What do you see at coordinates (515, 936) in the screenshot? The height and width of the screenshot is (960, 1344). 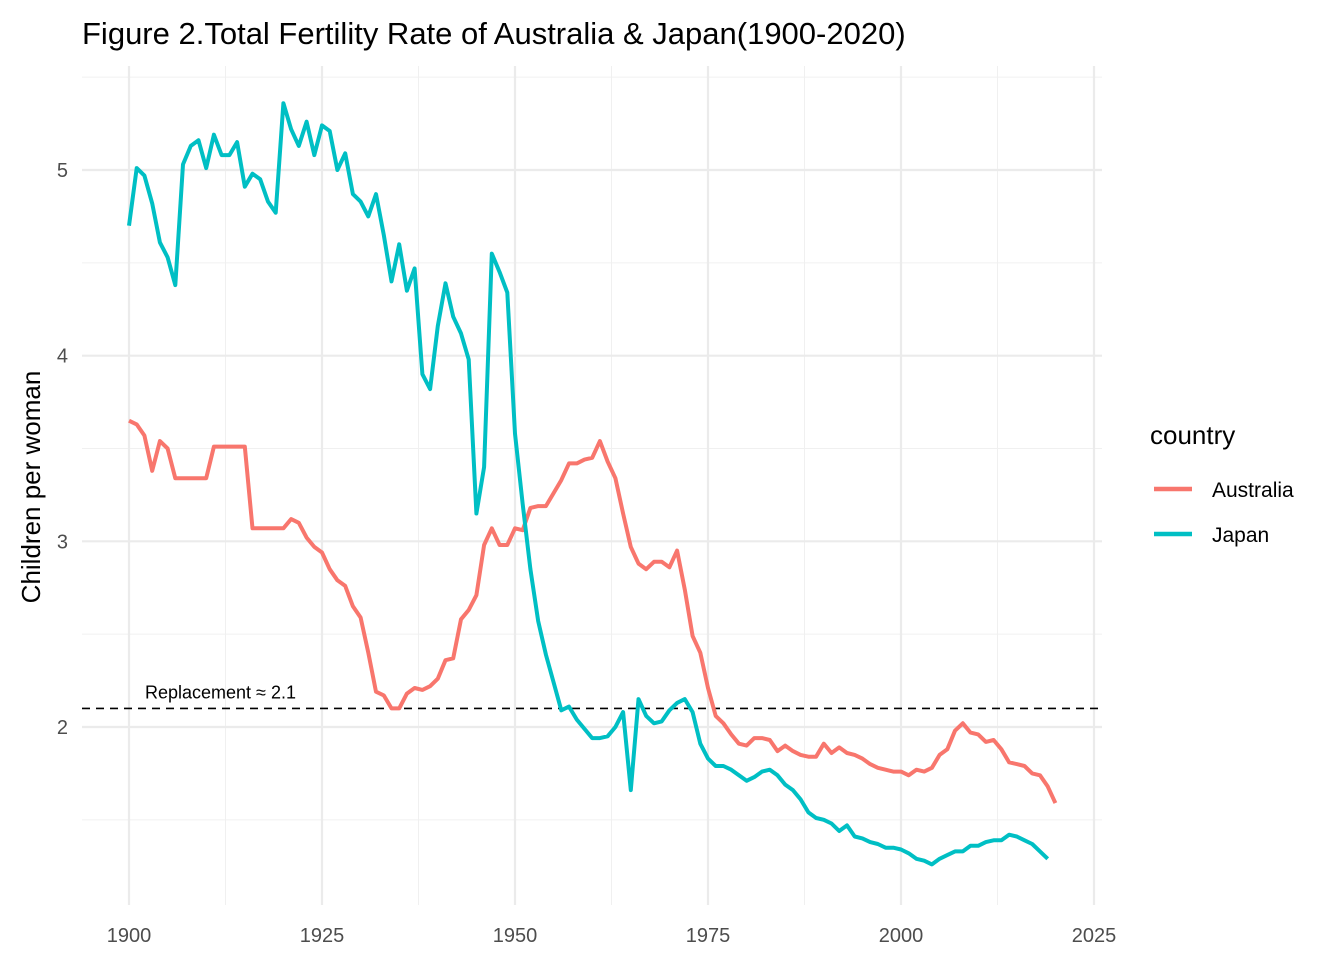 I see `x-tick-label: 1950` at bounding box center [515, 936].